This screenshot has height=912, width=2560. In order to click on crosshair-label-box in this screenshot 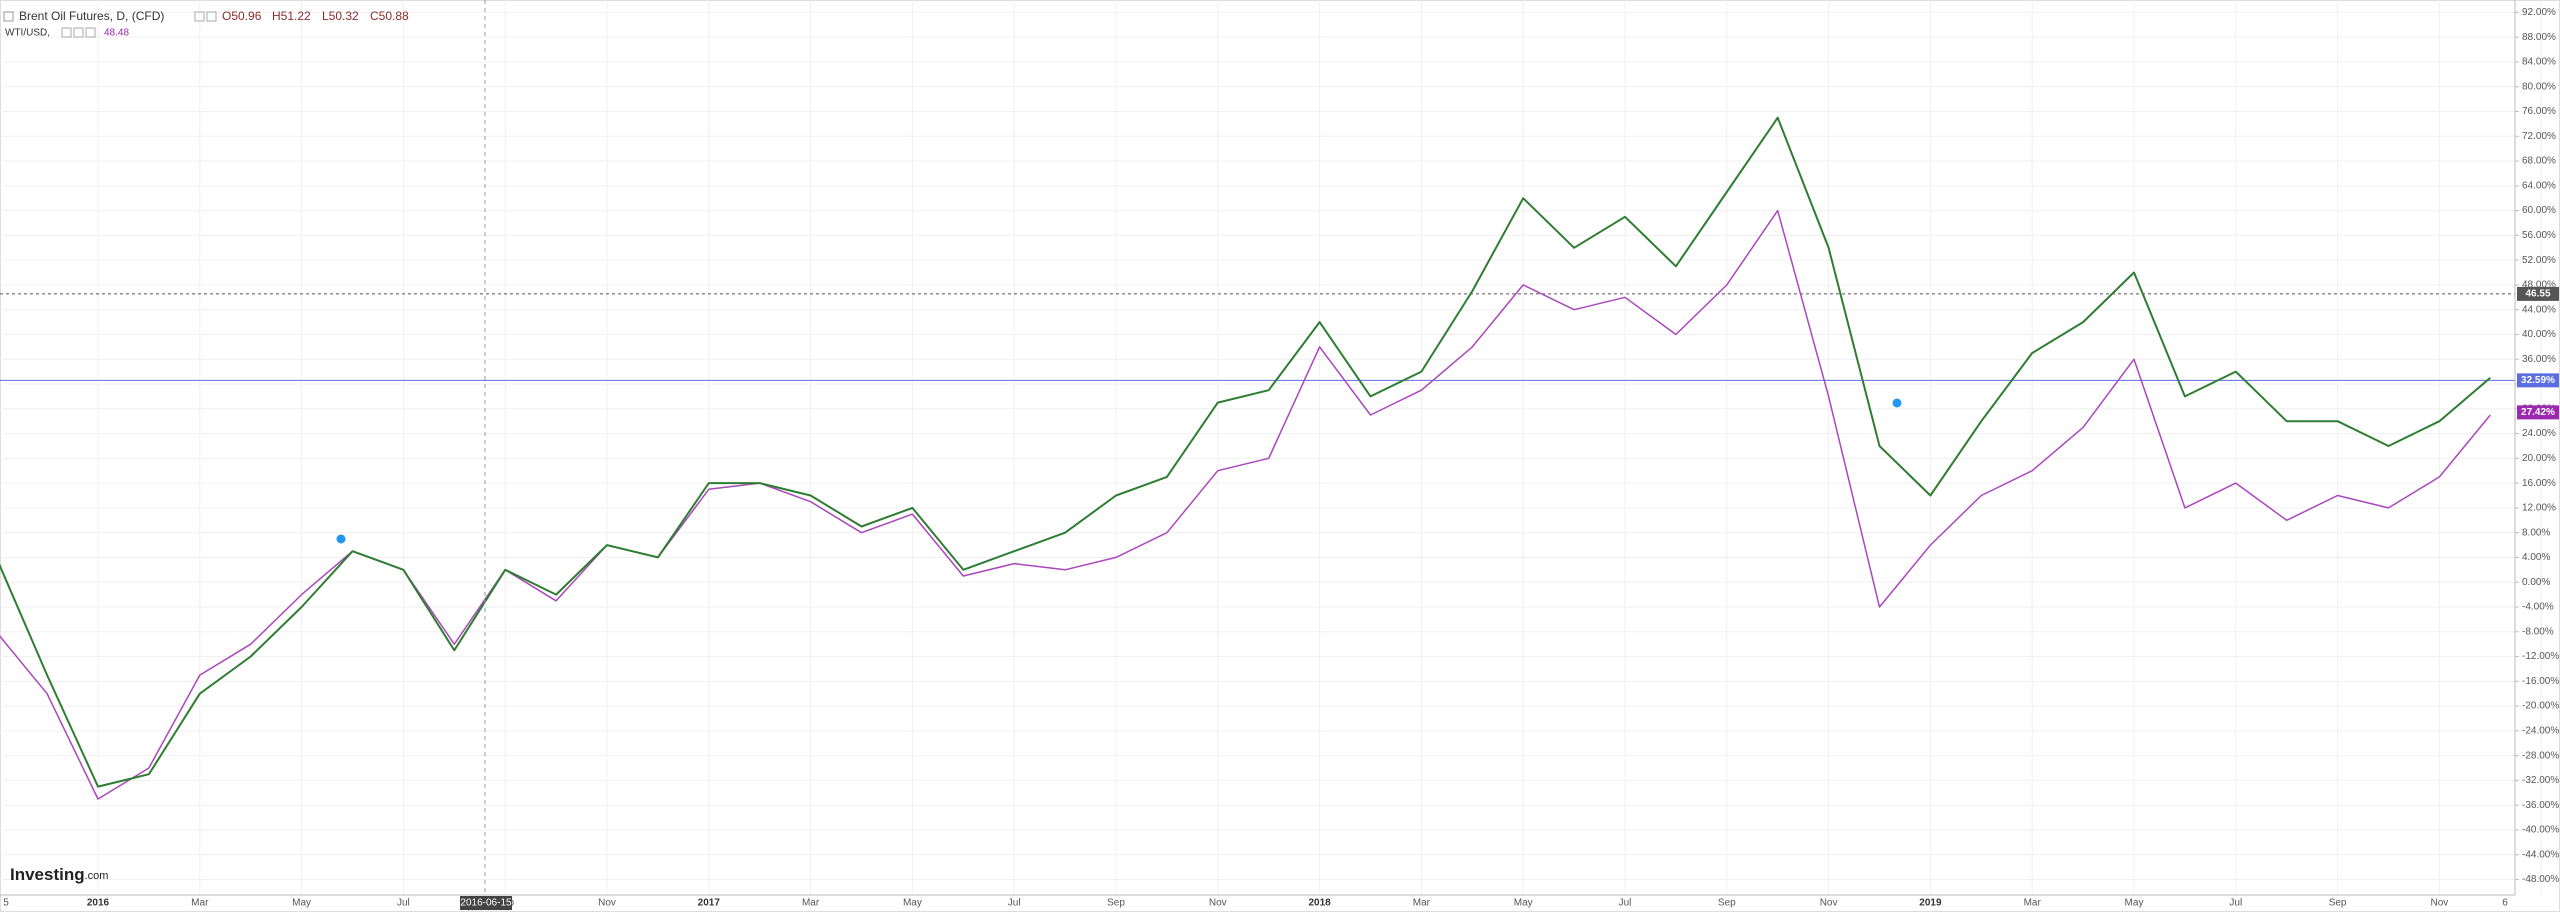, I will do `click(486, 903)`.